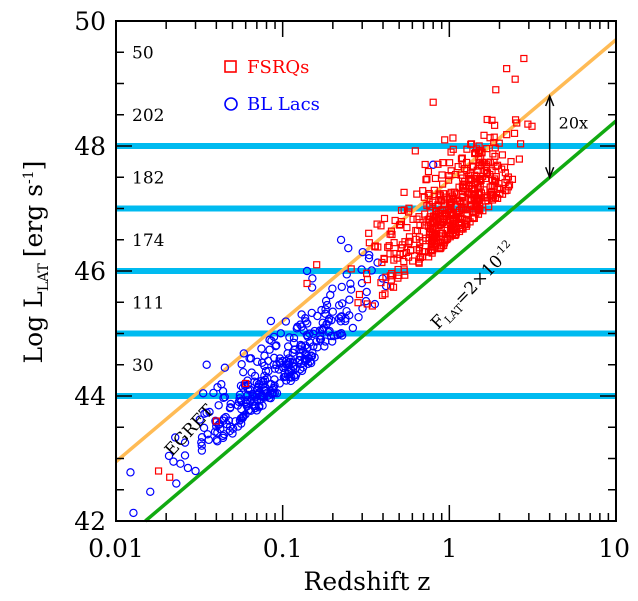  I want to click on bin-count-label: 50, so click(143, 53).